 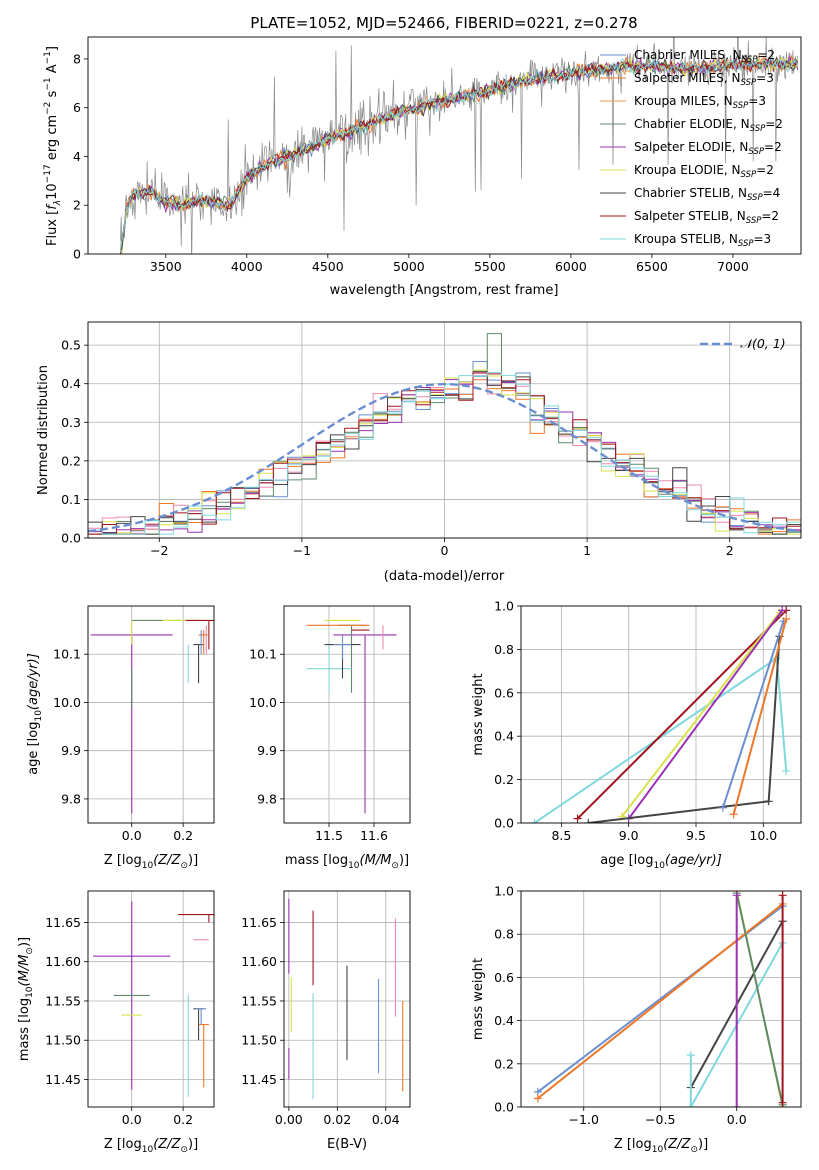 What do you see at coordinates (71, 345) in the screenshot?
I see `y-tick-label: 0.5` at bounding box center [71, 345].